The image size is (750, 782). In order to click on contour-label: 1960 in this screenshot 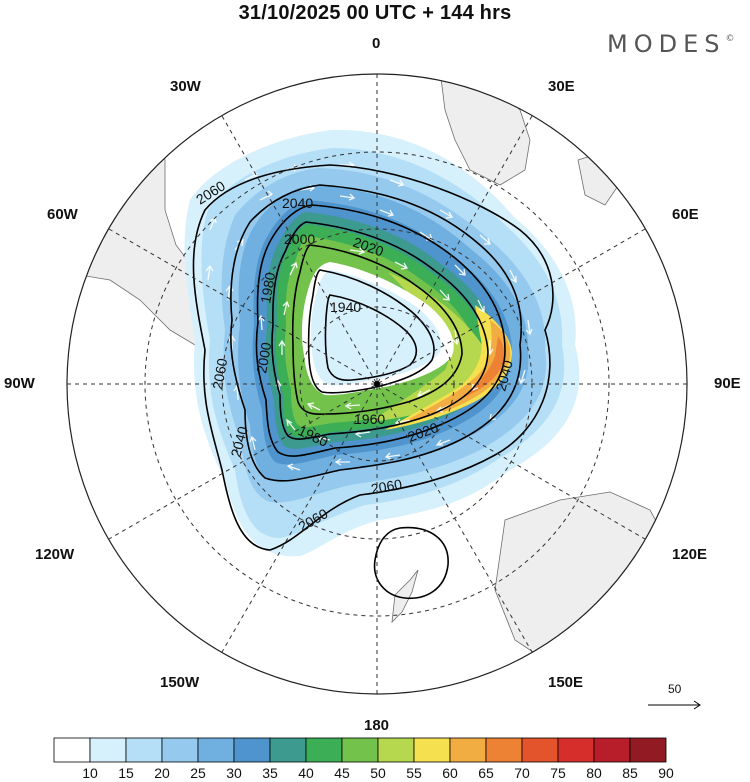, I will do `click(369, 419)`.